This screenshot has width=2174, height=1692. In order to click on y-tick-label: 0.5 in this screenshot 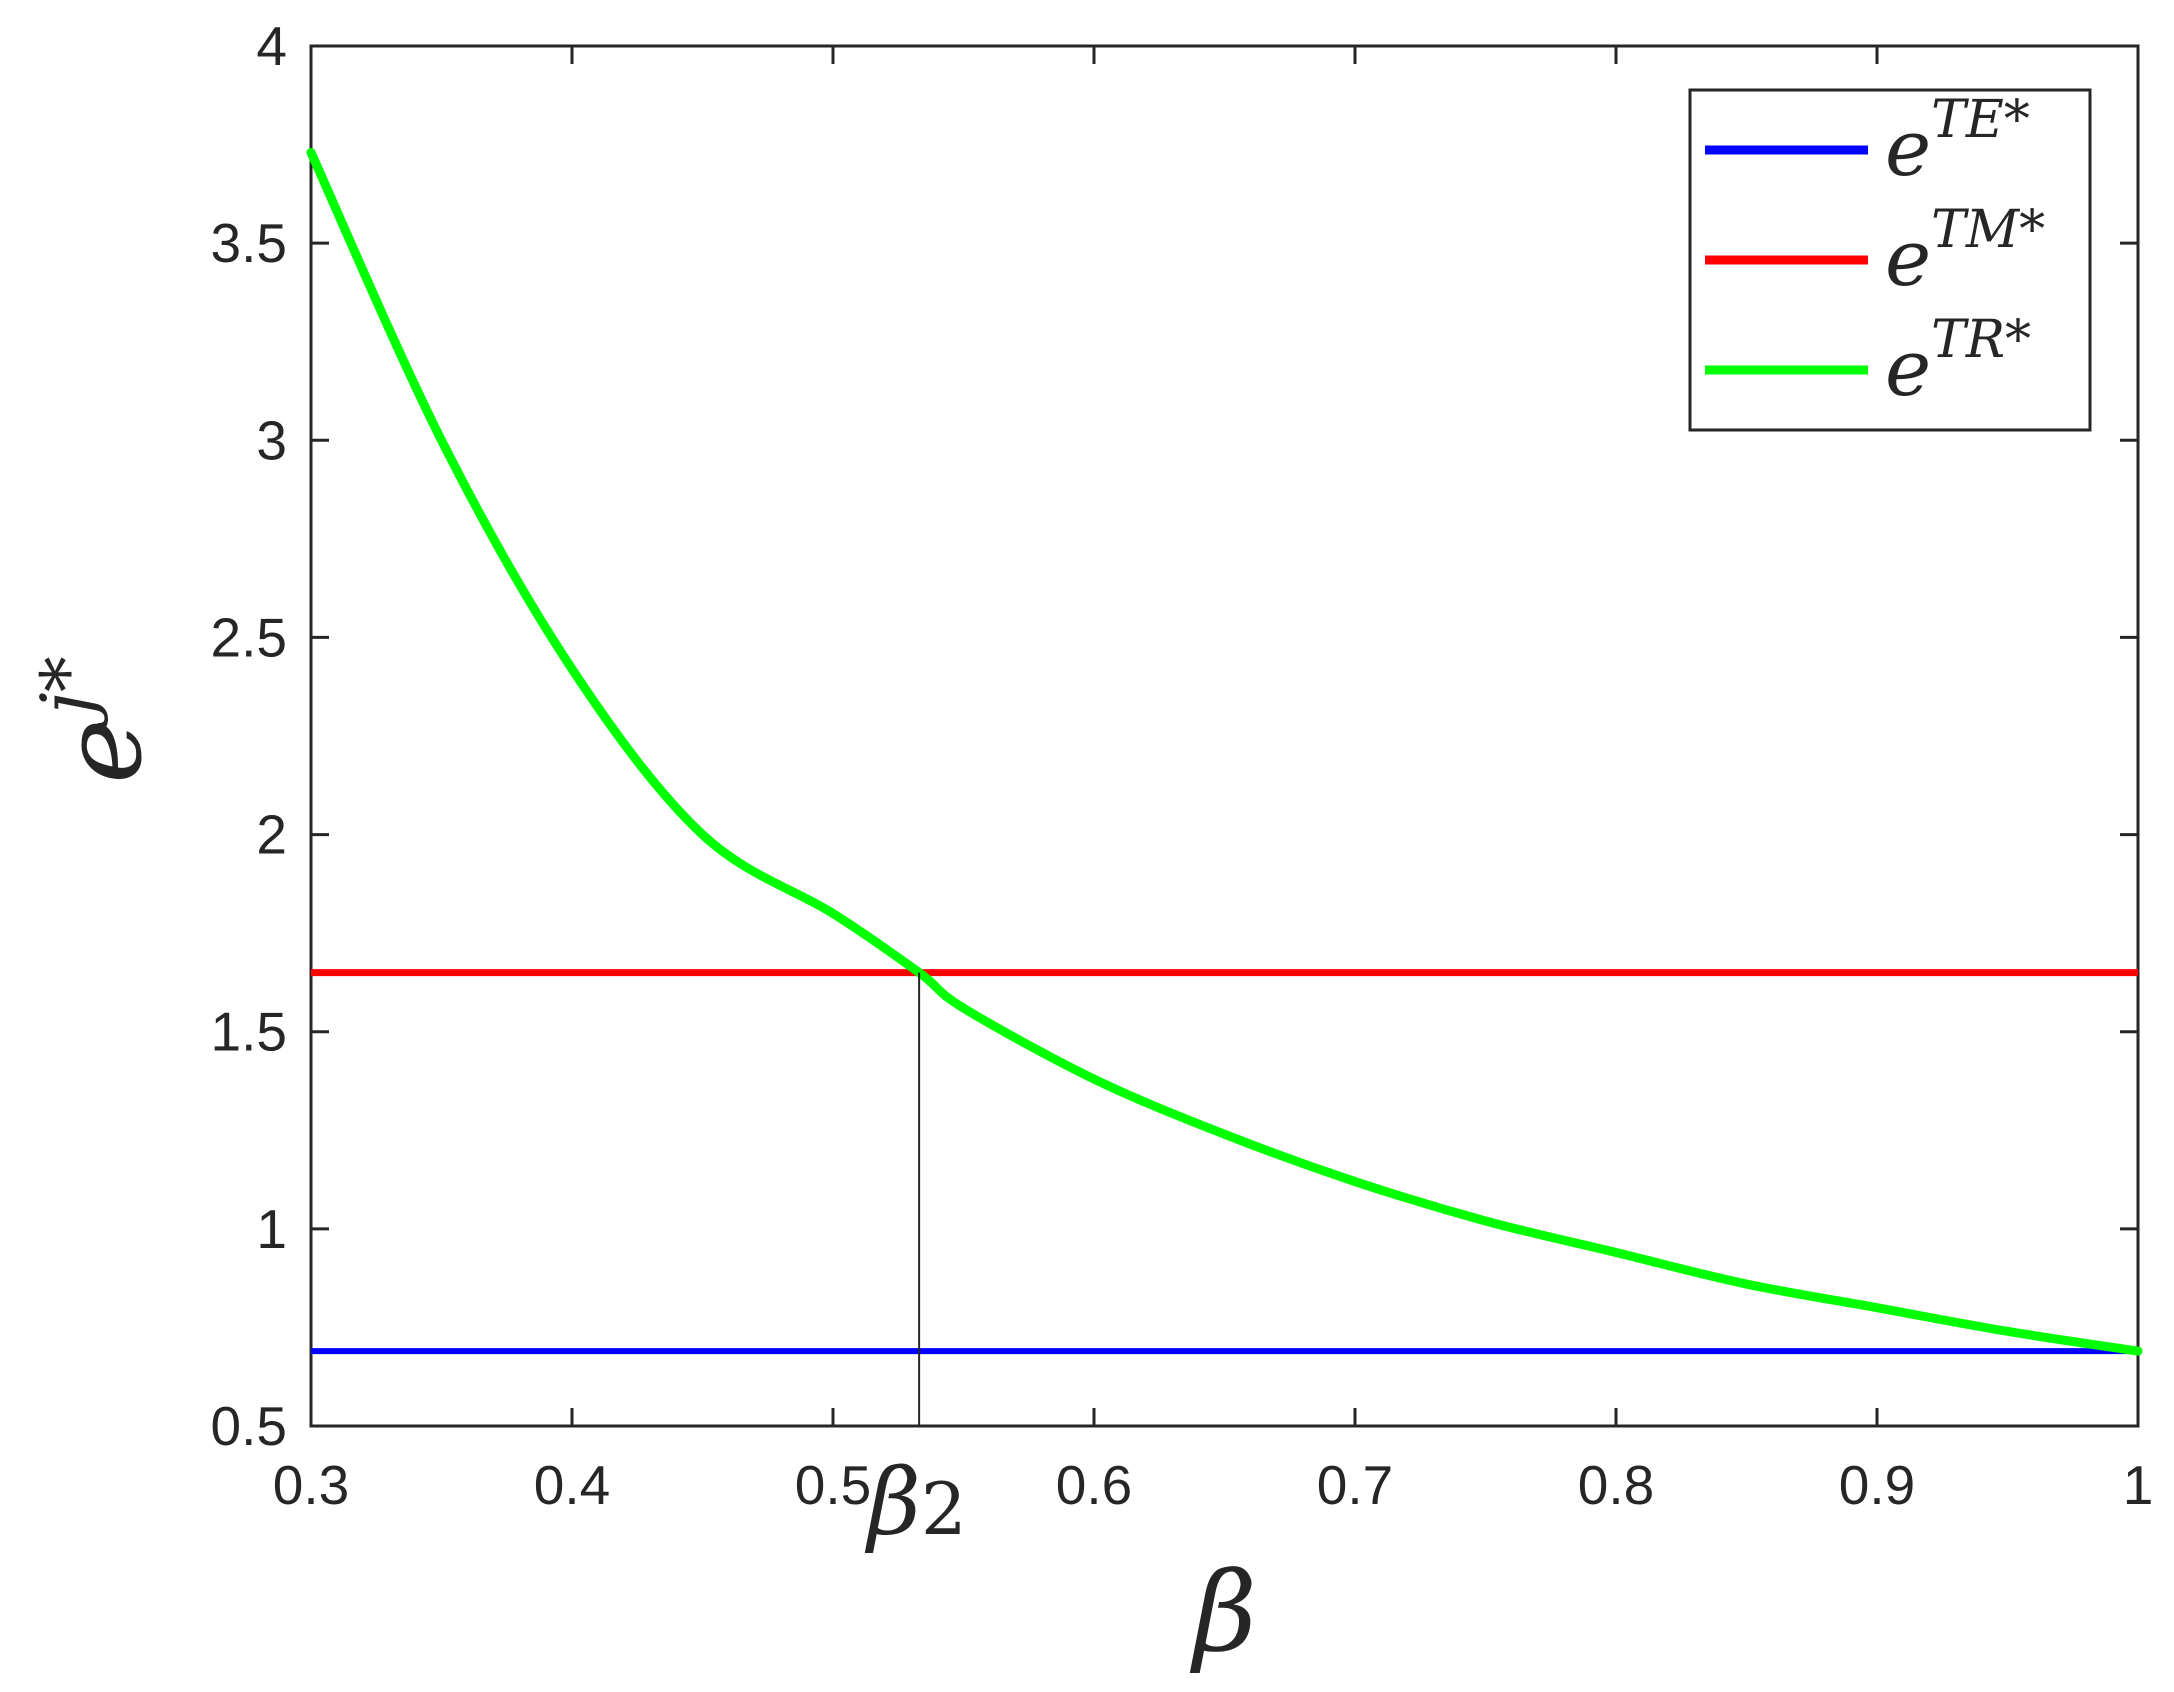, I will do `click(249, 1426)`.